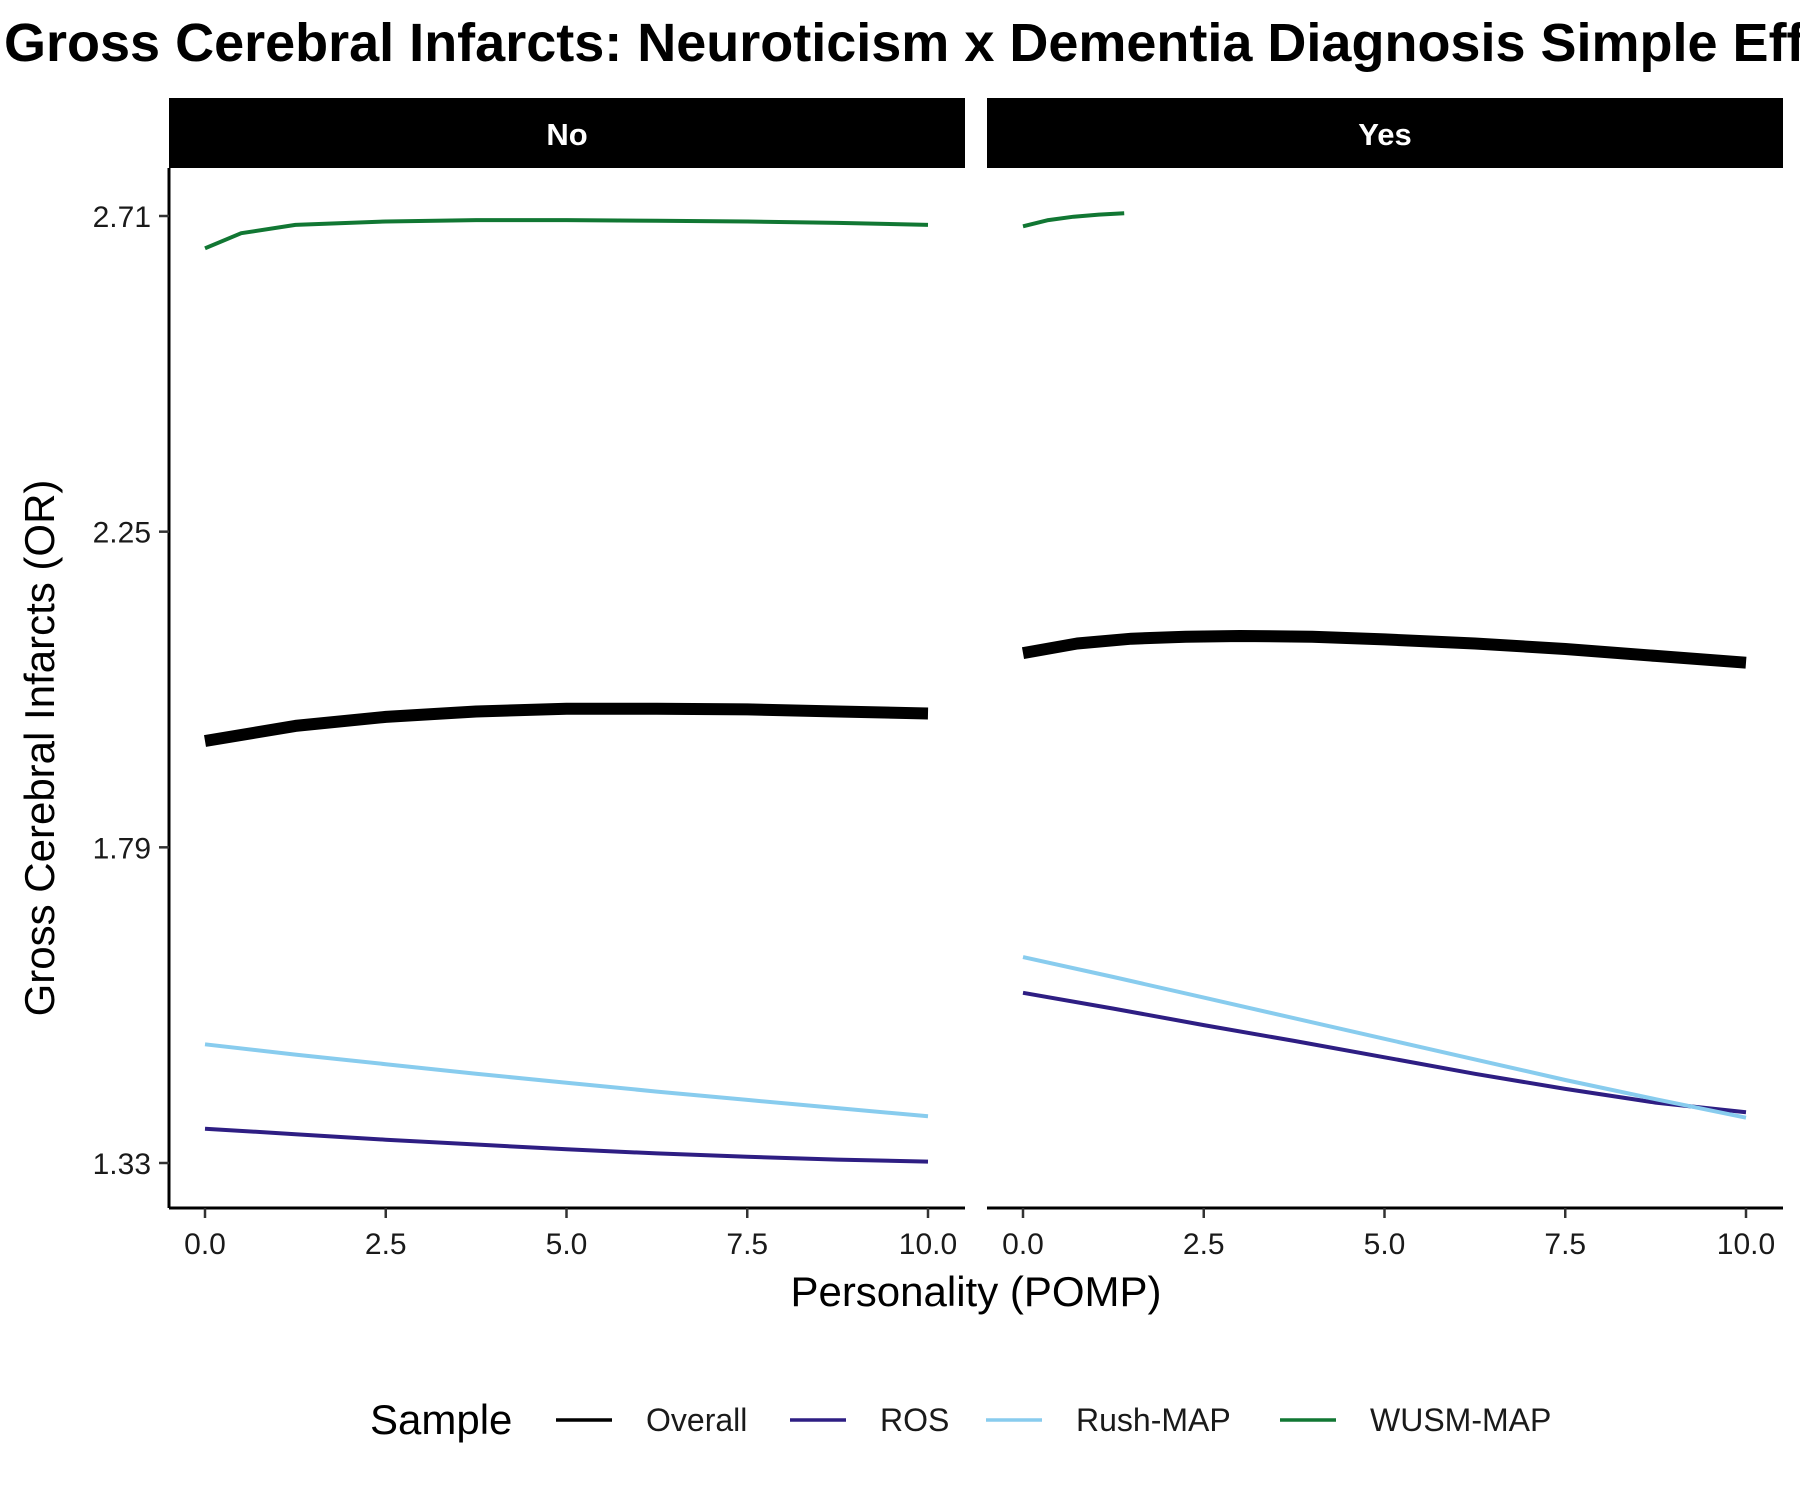 This screenshot has height=1500, width=1800. I want to click on legend: Sample Overall ROS Rush-MAP WUSM-MAP, so click(960, 1419).